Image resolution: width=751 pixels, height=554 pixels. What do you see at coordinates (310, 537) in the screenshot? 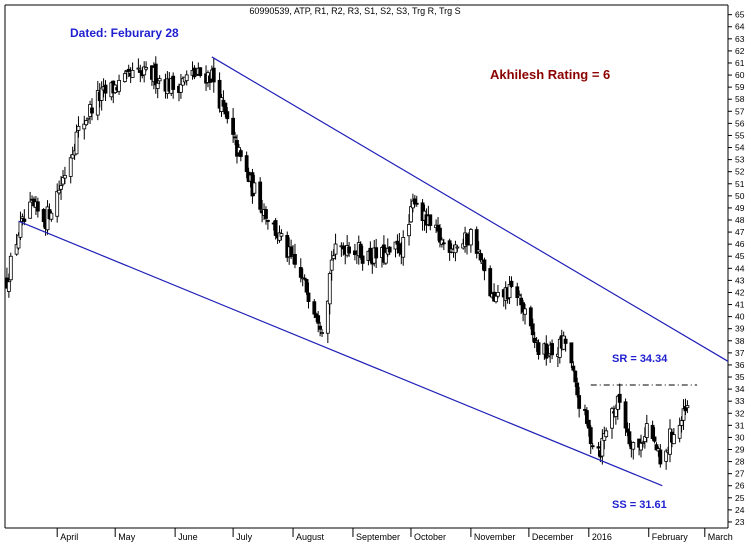
I see `x-tick-label: August` at bounding box center [310, 537].